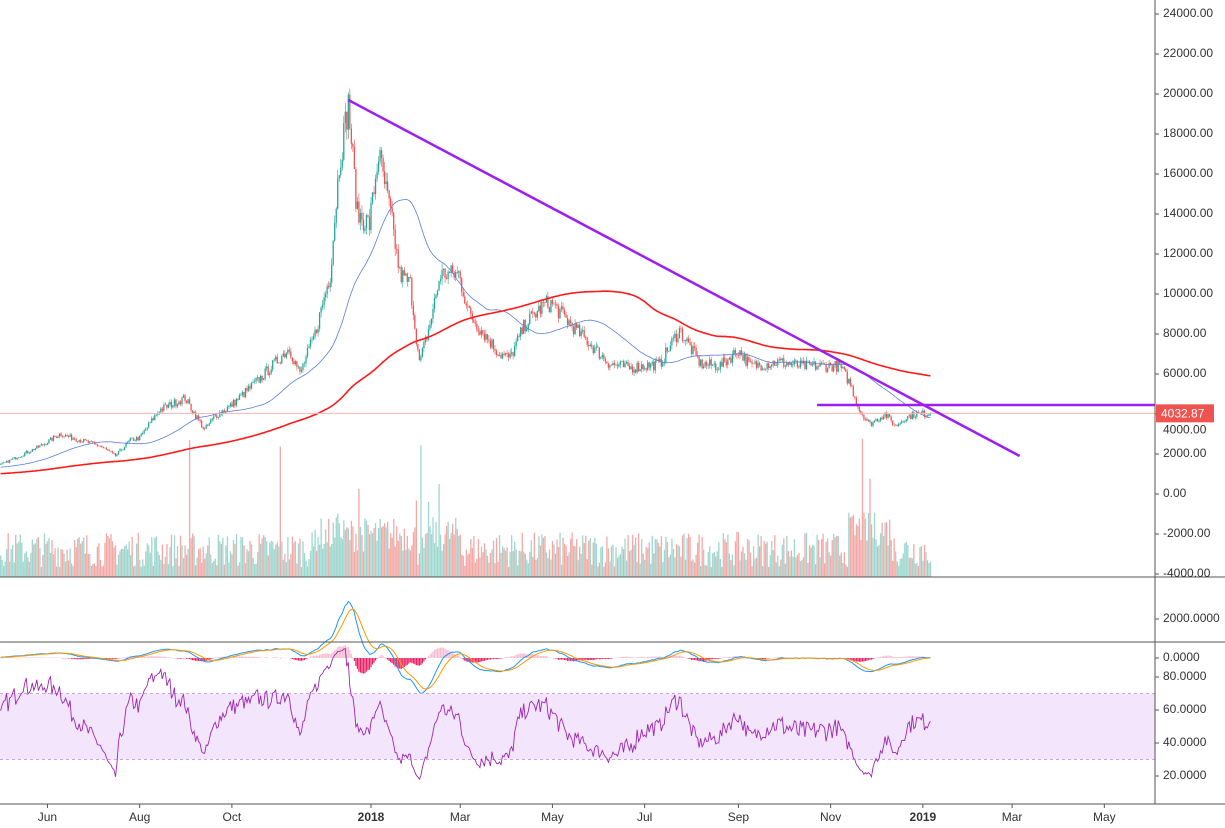  Describe the element at coordinates (1185, 373) in the screenshot. I see `price-tick-label: 6000.00` at that location.